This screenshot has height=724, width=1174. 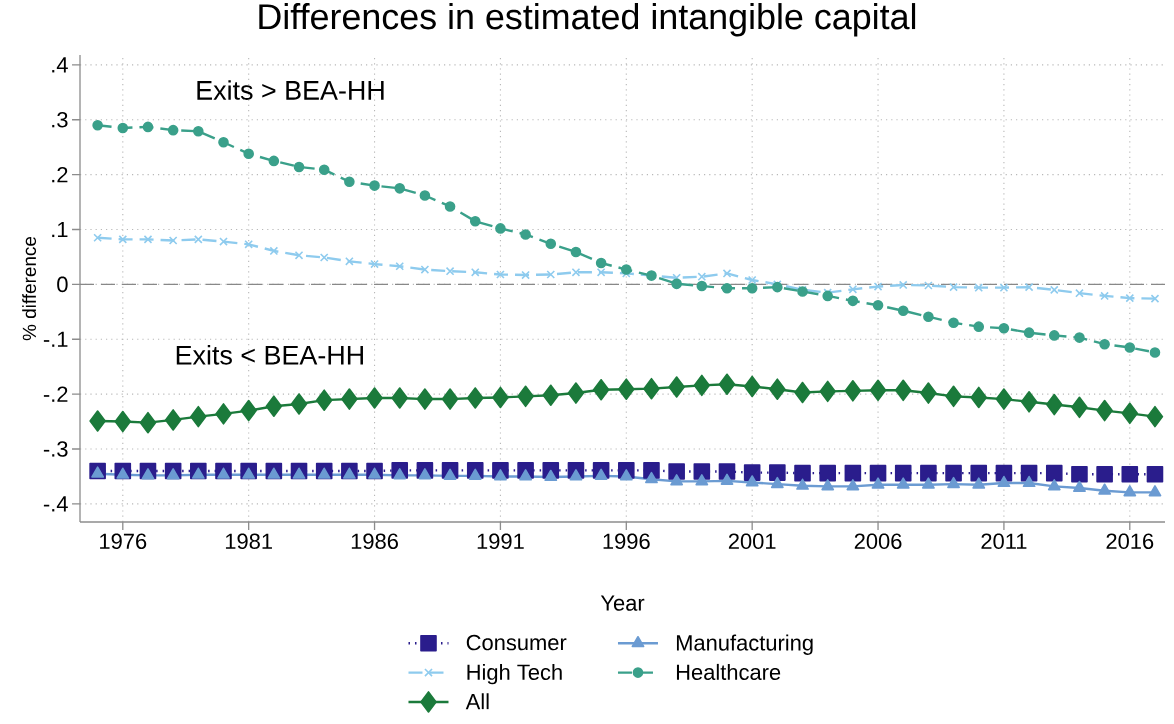 I want to click on y-tick-label: -.3, so click(x=55, y=449).